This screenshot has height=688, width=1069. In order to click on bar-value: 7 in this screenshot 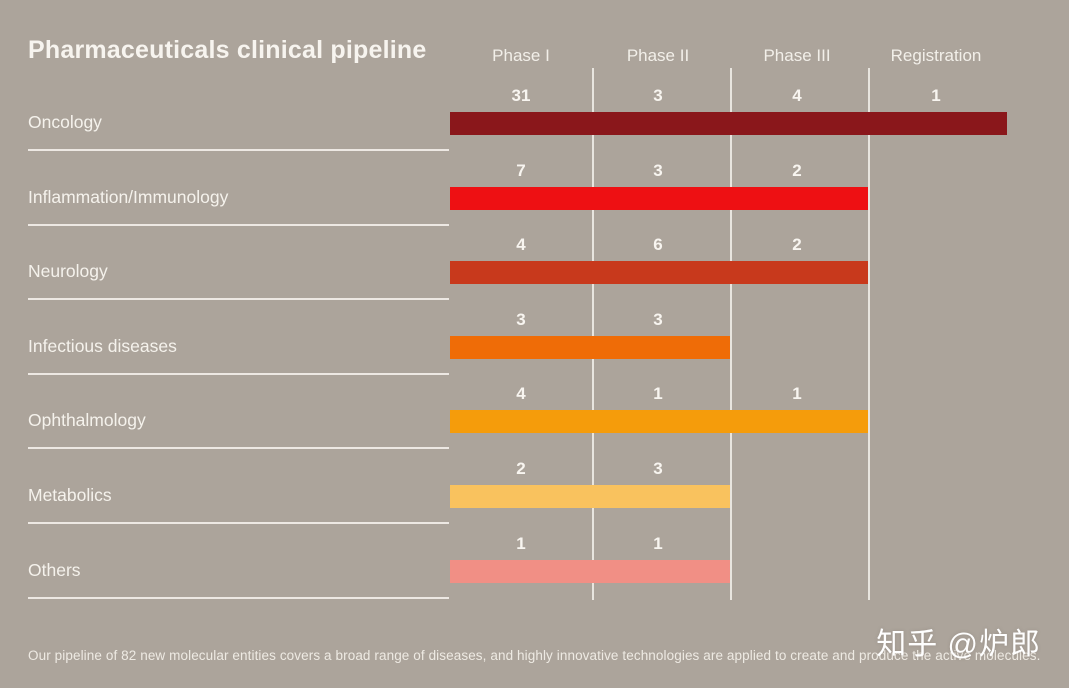, I will do `click(521, 170)`.